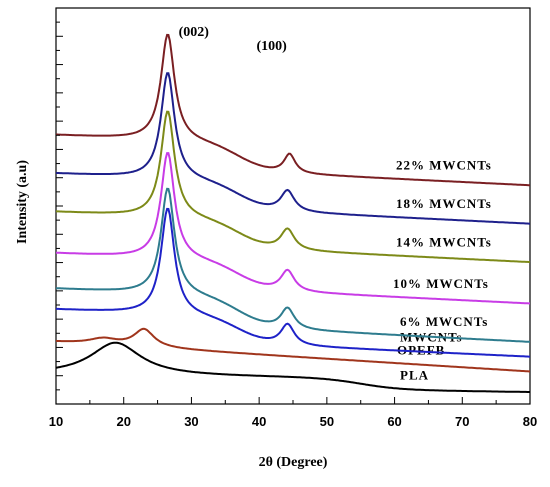  What do you see at coordinates (444, 165) in the screenshot?
I see `series-label: 22% MWCNTs` at bounding box center [444, 165].